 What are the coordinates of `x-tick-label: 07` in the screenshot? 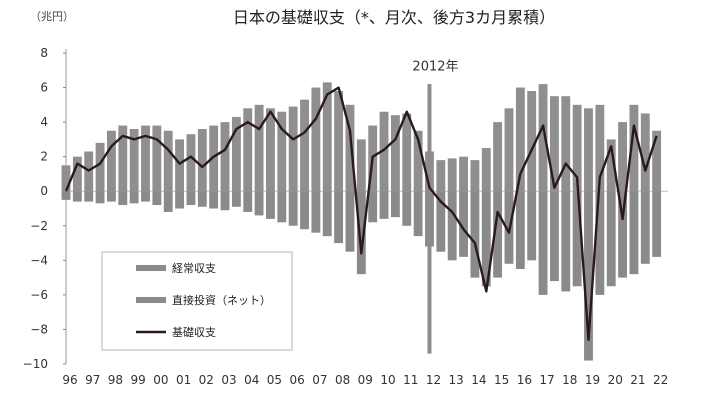 It's located at (319, 380).